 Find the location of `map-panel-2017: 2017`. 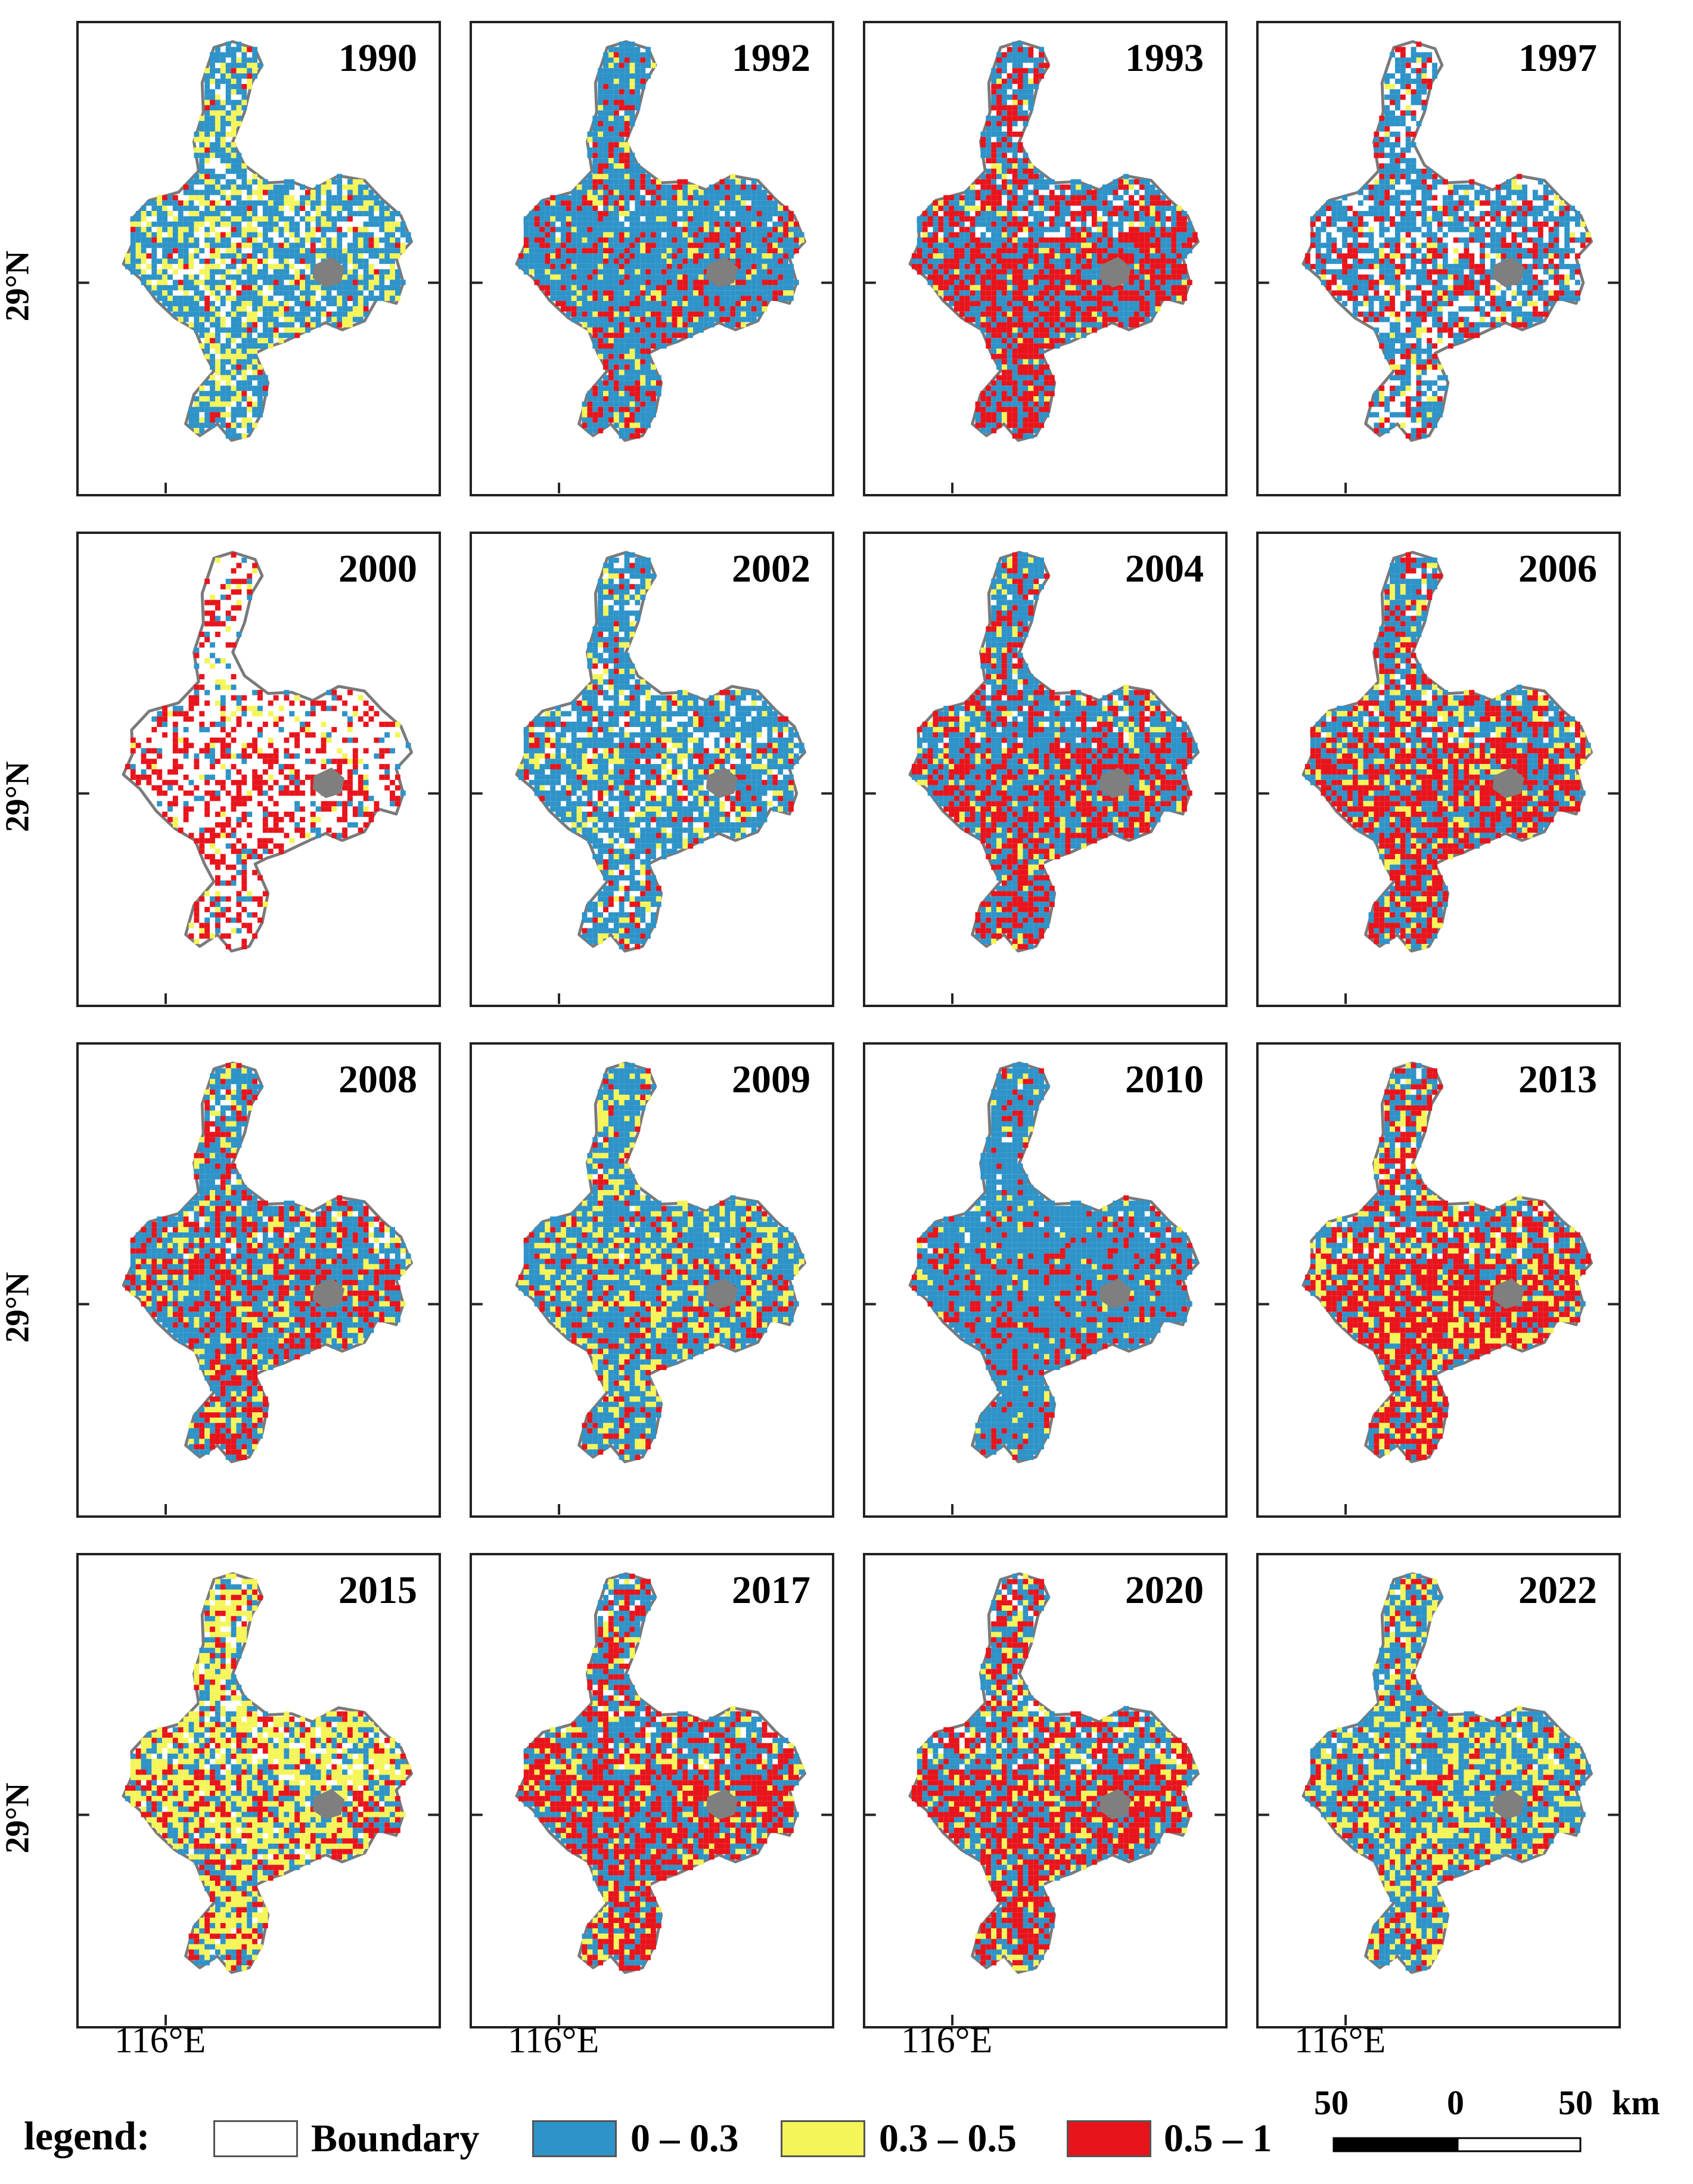

map-panel-2017: 2017 is located at coordinates (652, 1790).